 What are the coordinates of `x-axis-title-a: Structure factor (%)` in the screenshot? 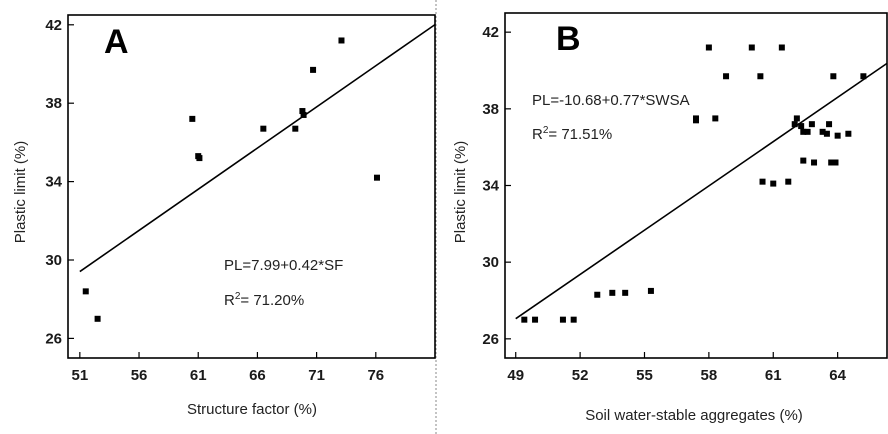 It's located at (252, 409).